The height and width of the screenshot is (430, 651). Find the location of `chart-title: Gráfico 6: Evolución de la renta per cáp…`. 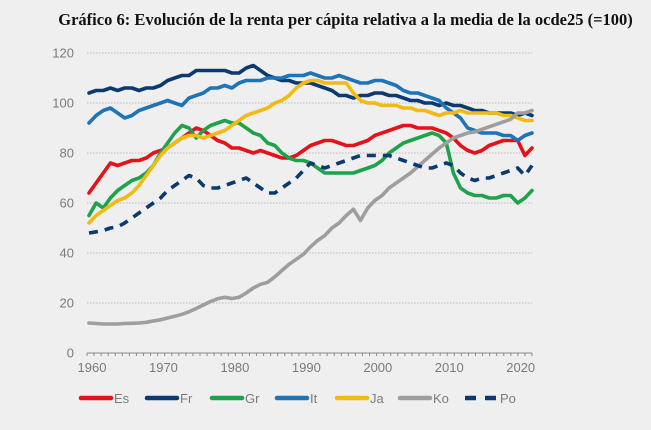

chart-title: Gráfico 6: Evolución de la renta per cáp… is located at coordinates (345, 19).